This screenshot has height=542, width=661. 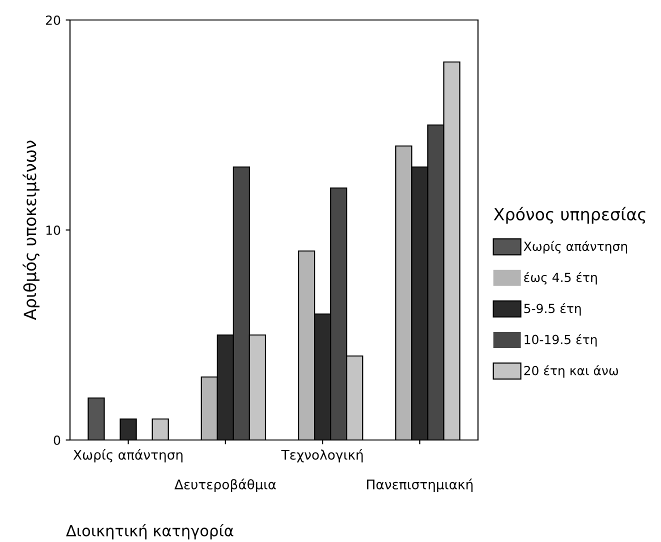 I want to click on legend-label: Χωρίς απάντηση, so click(x=576, y=247).